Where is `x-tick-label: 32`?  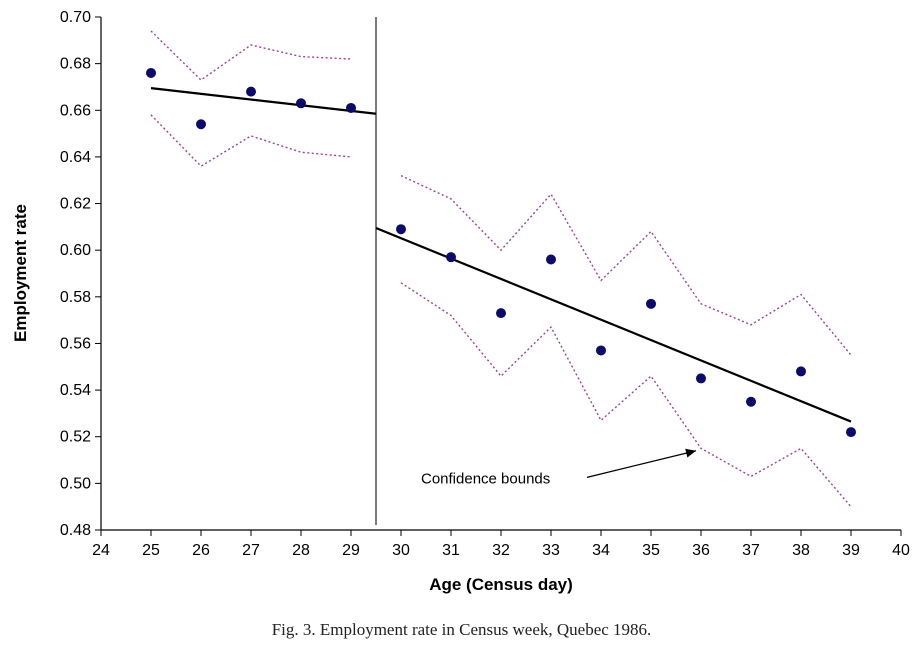 x-tick-label: 32 is located at coordinates (501, 550).